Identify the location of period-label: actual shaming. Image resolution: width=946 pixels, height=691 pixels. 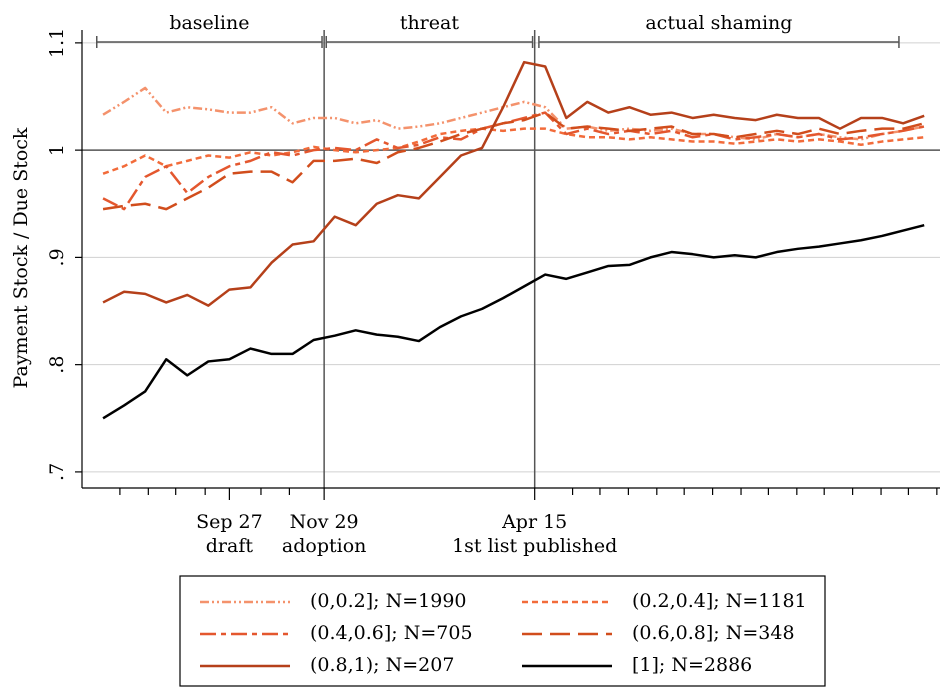
(718, 23).